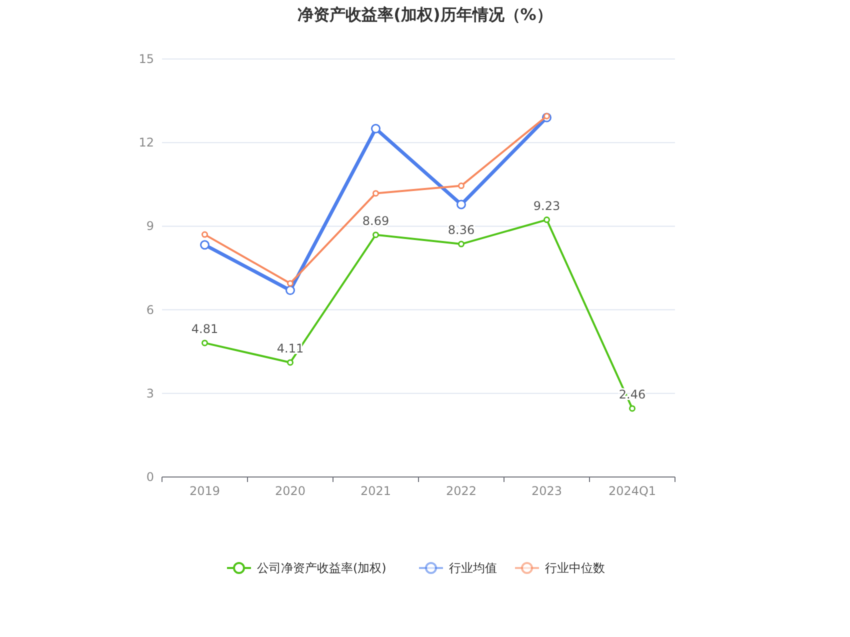 The width and height of the screenshot is (850, 637). What do you see at coordinates (321, 568) in the screenshot?
I see `legend-label: 公司净资产收益率(加权)` at bounding box center [321, 568].